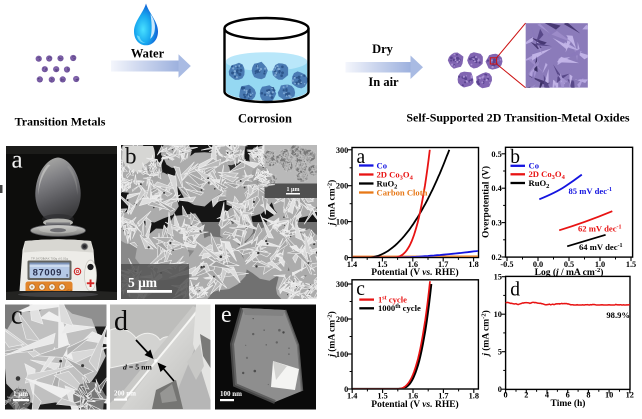 The image size is (642, 419). What do you see at coordinates (618, 315) in the screenshot?
I see `svg-text: 98.9%` at bounding box center [618, 315].